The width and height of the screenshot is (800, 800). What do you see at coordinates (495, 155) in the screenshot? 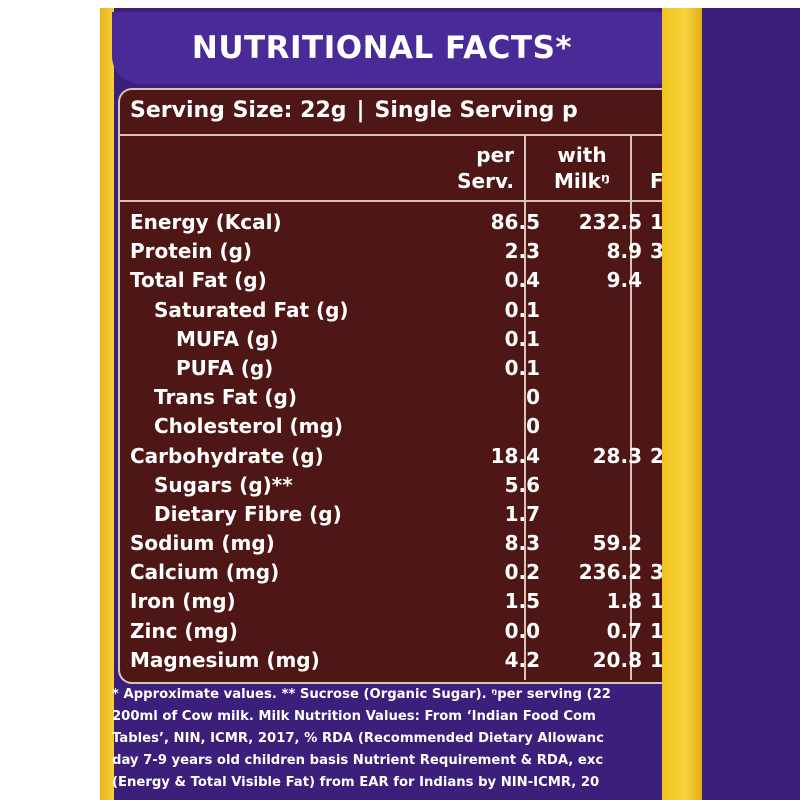
I see `column-header-per-line1: per` at bounding box center [495, 155].